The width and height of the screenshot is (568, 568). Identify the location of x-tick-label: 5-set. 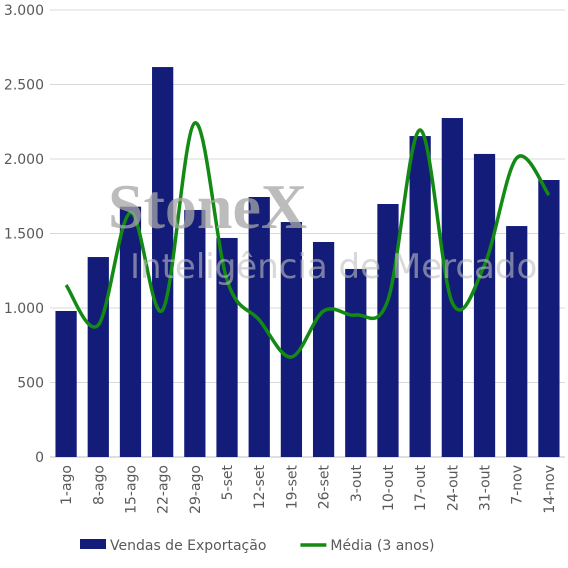
(228, 482).